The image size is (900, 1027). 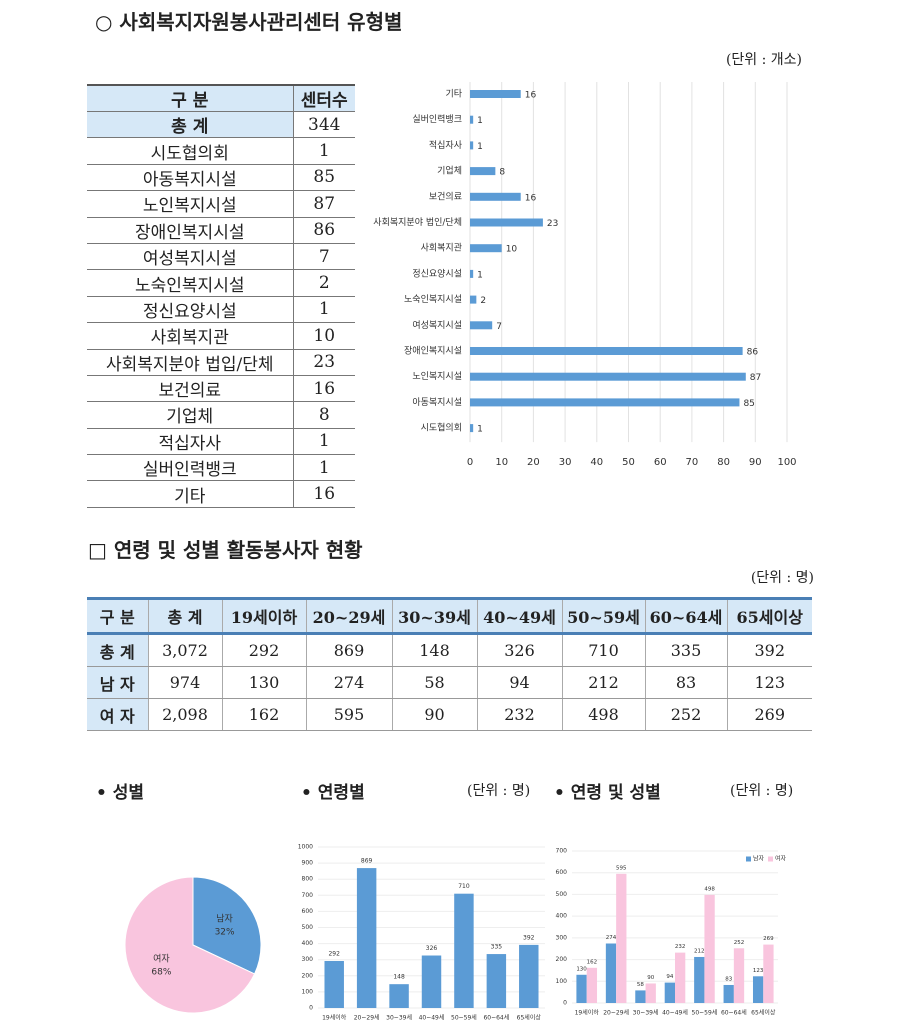 What do you see at coordinates (640, 985) in the screenshot?
I see `value-label: 58` at bounding box center [640, 985].